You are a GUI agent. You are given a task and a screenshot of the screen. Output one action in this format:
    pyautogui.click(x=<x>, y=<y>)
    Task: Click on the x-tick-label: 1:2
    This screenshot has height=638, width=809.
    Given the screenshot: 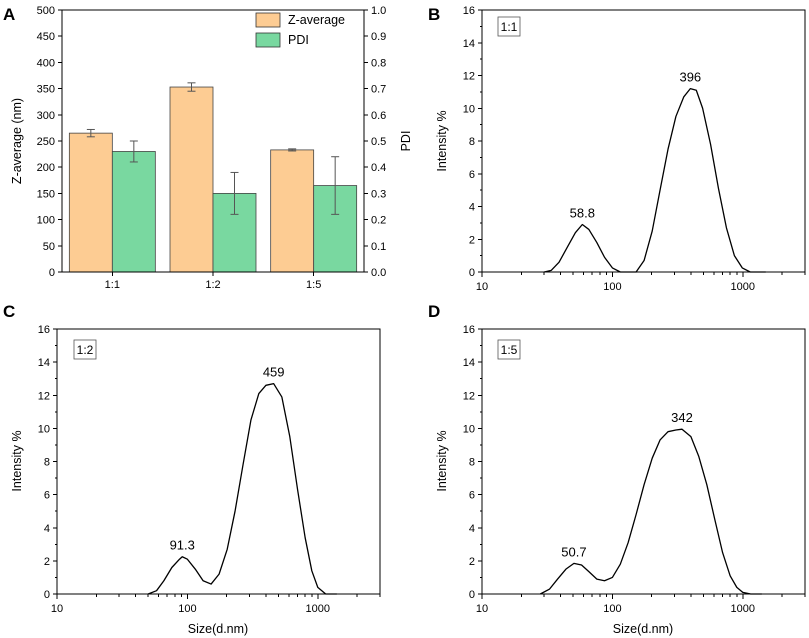 What is the action you would take?
    pyautogui.click(x=212, y=285)
    